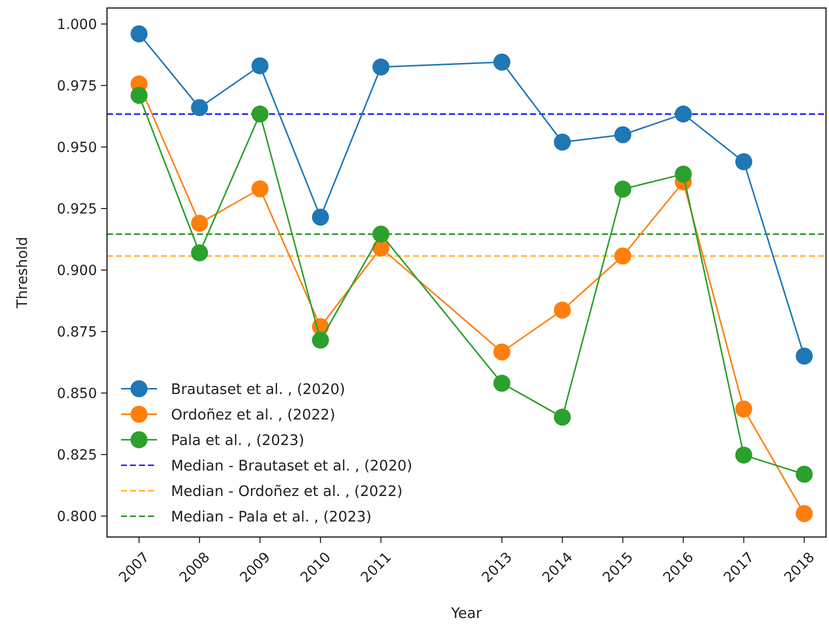 The height and width of the screenshot is (625, 829). I want to click on y-tick-label: 0.875, so click(76, 332).